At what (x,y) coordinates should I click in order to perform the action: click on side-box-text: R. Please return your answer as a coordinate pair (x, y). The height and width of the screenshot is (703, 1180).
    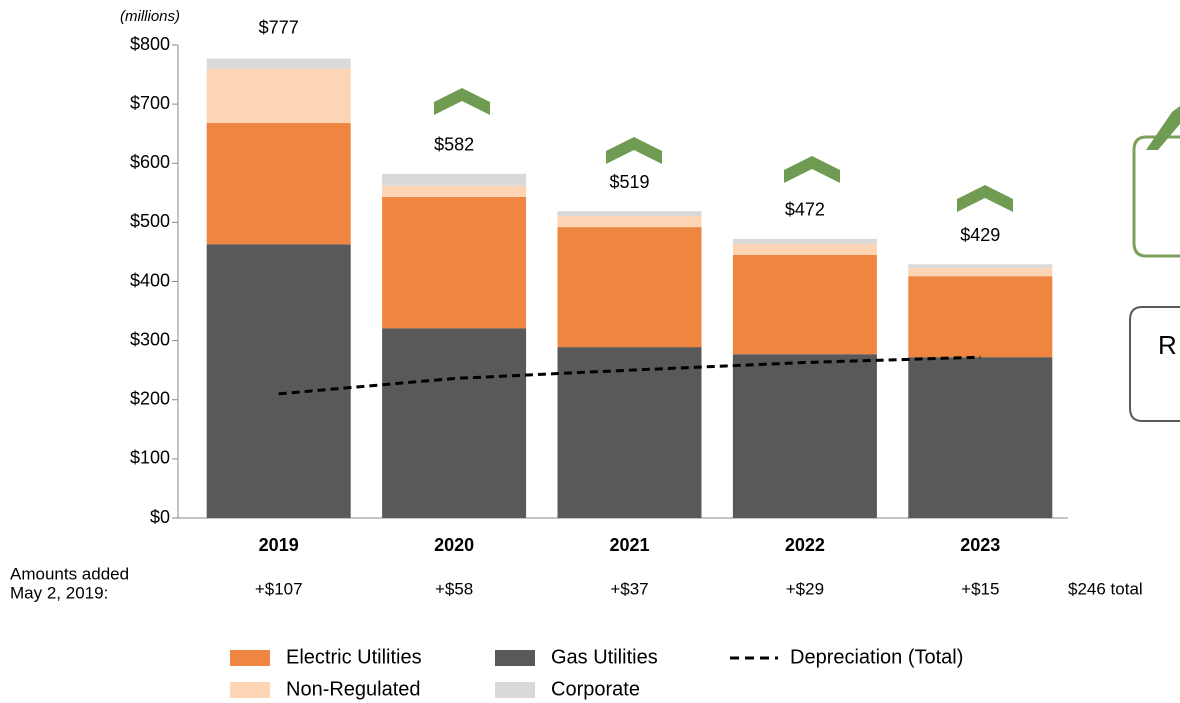
    Looking at the image, I should click on (1167, 345).